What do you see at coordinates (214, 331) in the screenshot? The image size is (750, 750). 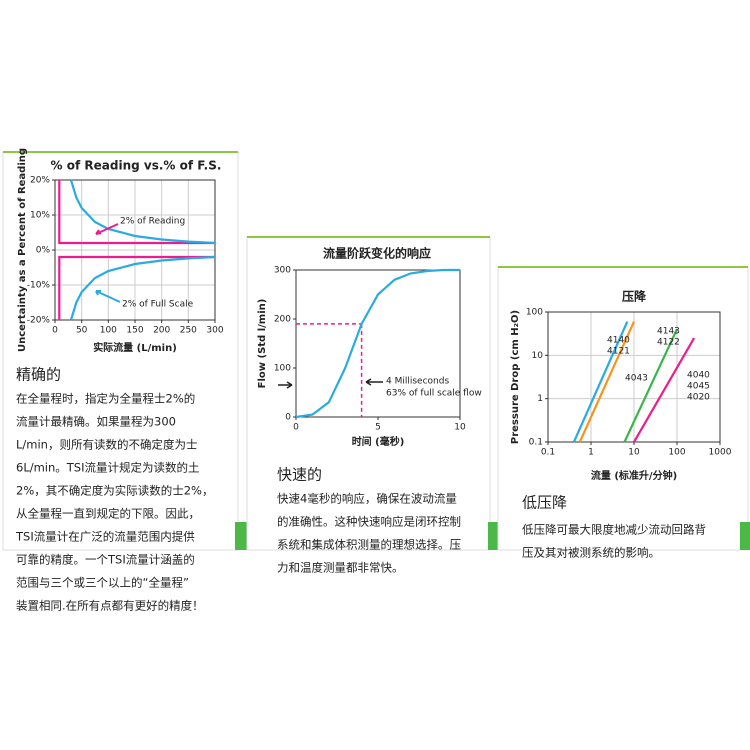 I see `x-tick-label: 300` at bounding box center [214, 331].